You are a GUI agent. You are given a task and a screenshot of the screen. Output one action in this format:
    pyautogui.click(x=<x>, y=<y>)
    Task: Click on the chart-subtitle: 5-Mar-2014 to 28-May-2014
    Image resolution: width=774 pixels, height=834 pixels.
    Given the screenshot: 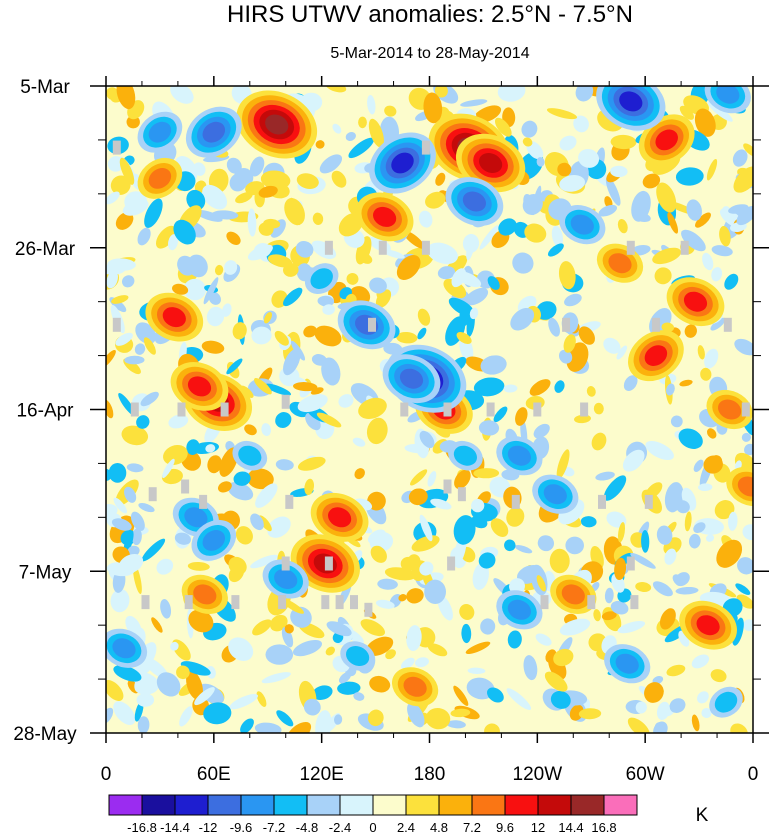 What is the action you would take?
    pyautogui.click(x=429, y=53)
    